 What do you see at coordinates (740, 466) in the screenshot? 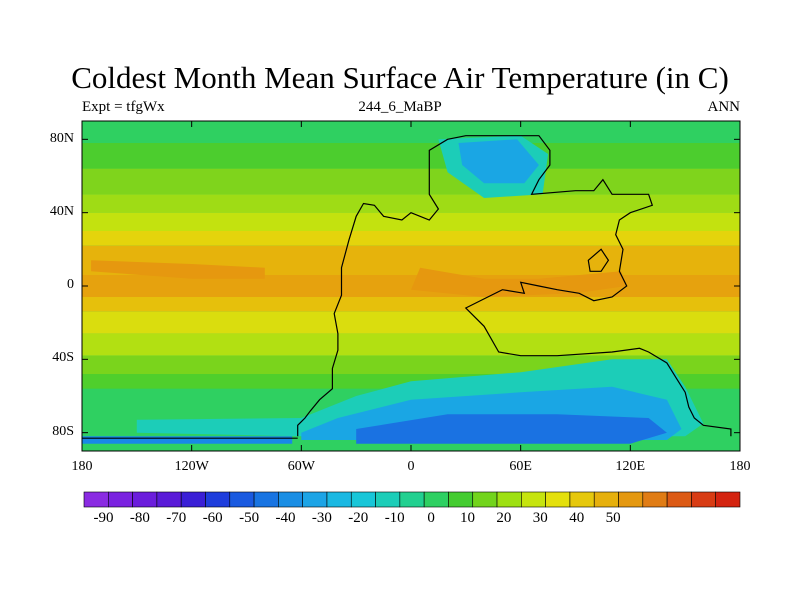
I see `lon-label-180e: 180` at bounding box center [740, 466].